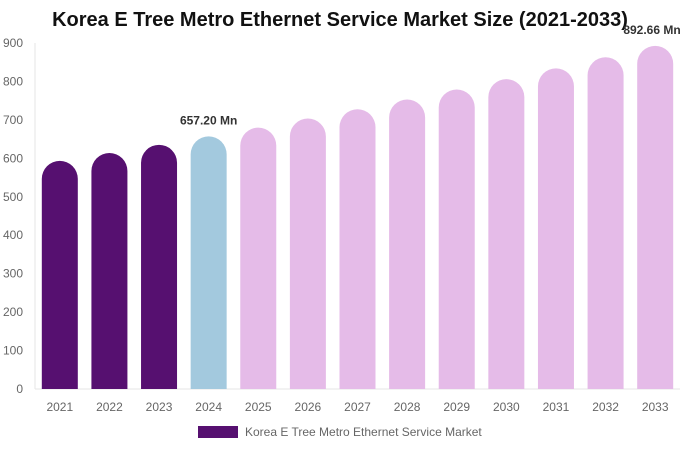 This screenshot has width=680, height=450. I want to click on x-tick-label: 2023, so click(159, 407).